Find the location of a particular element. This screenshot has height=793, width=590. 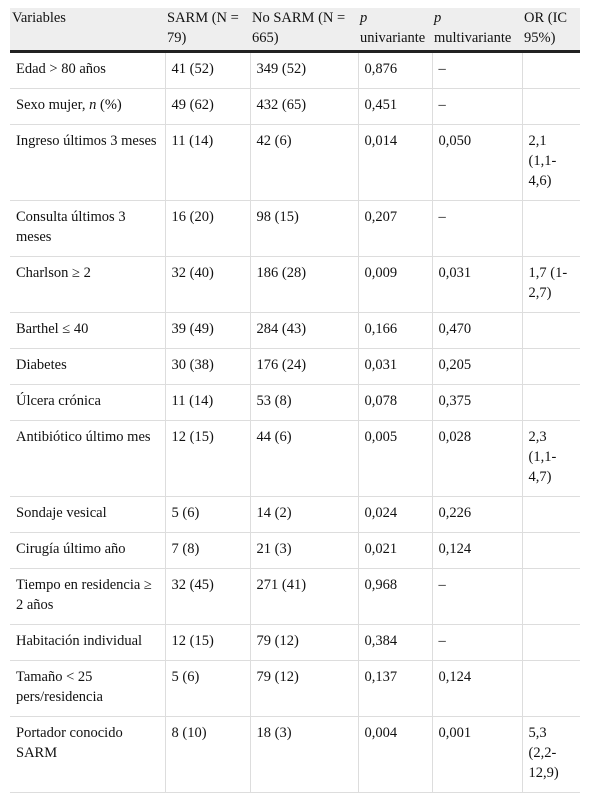

value-cell: 32 (40) is located at coordinates (207, 284).